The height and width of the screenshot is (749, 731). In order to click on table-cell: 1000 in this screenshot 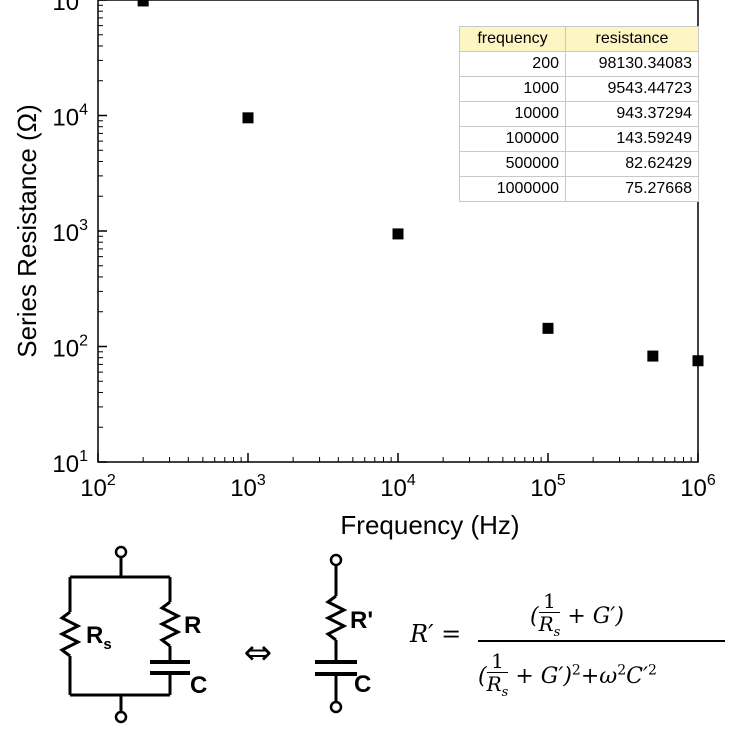, I will do `click(512, 89)`.